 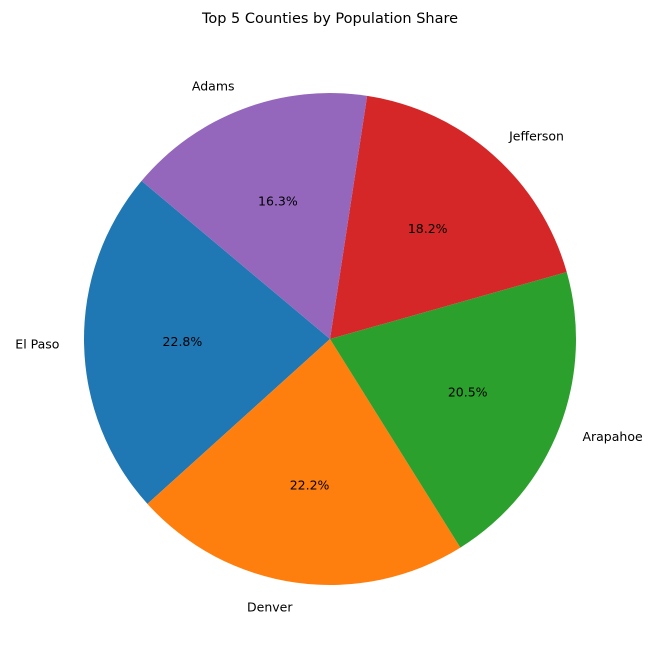 What do you see at coordinates (37, 343) in the screenshot?
I see `slice-label-el-paso: El Paso` at bounding box center [37, 343].